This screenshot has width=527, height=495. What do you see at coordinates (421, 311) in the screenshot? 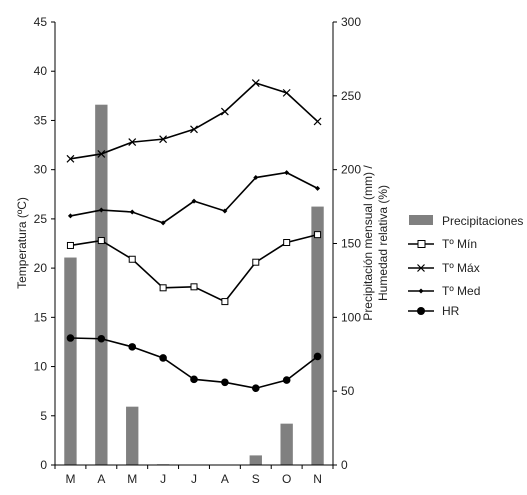
I see `legend-marker-hr` at bounding box center [421, 311].